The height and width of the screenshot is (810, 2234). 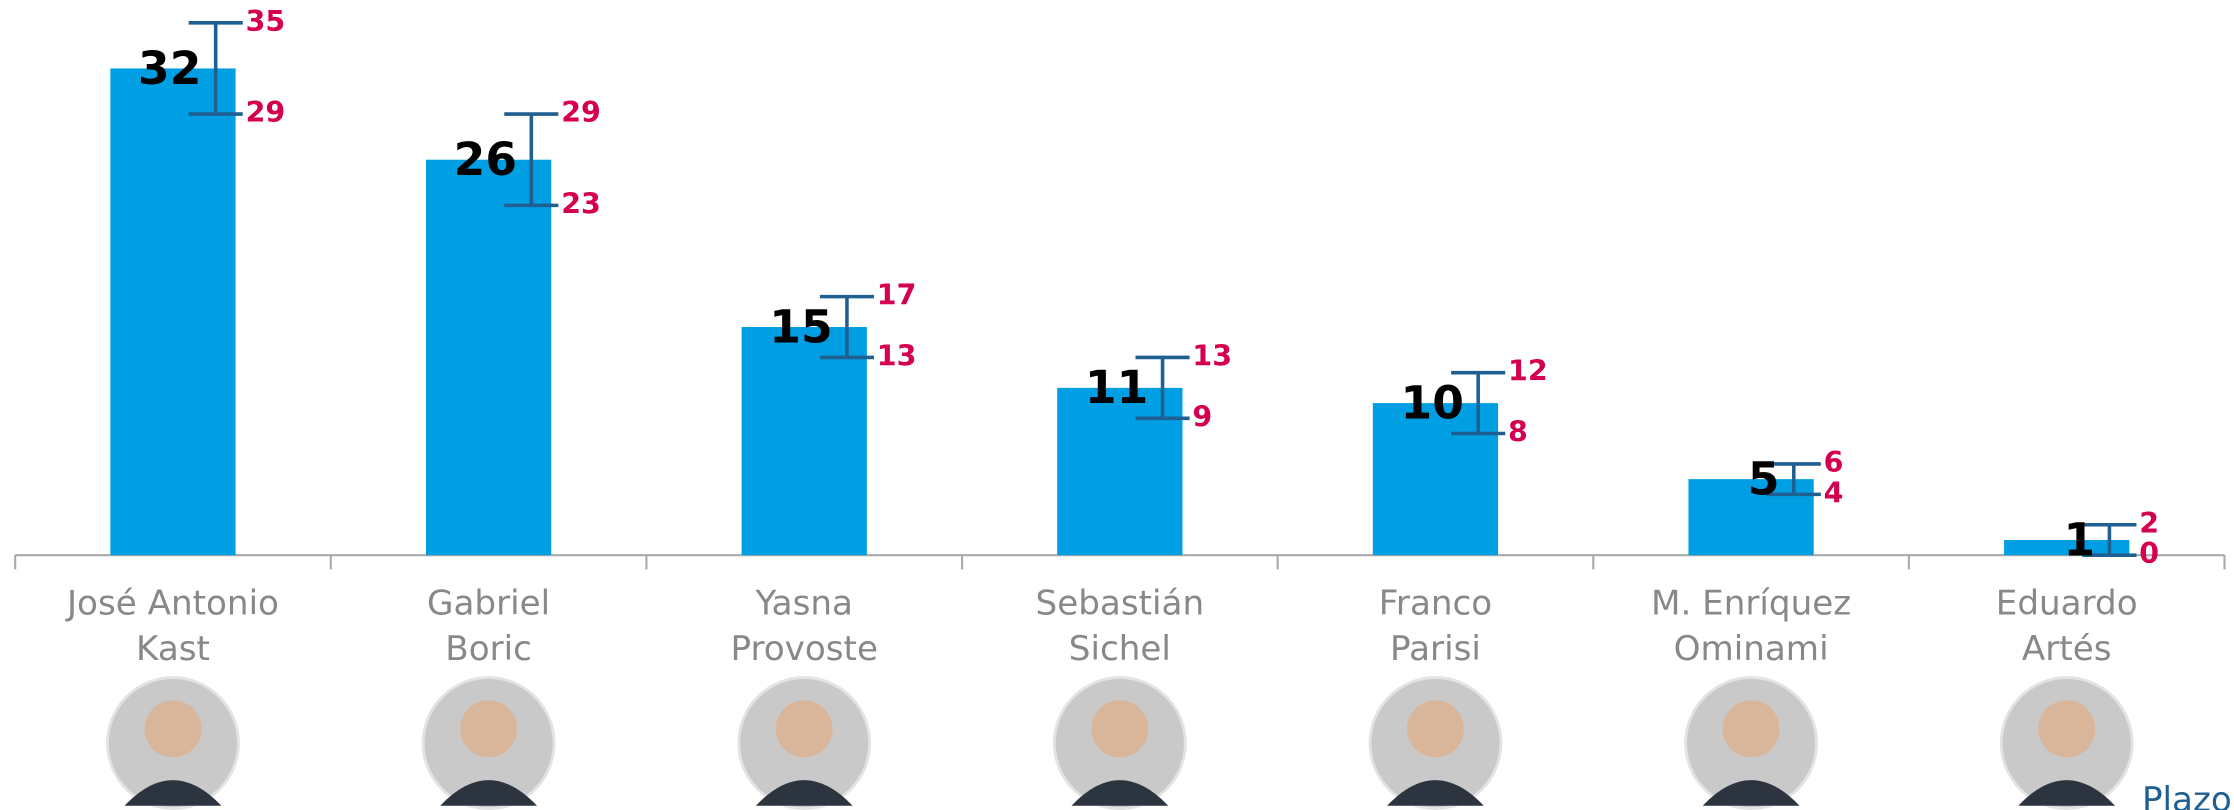 I want to click on lower-label: 8, so click(x=1518, y=432).